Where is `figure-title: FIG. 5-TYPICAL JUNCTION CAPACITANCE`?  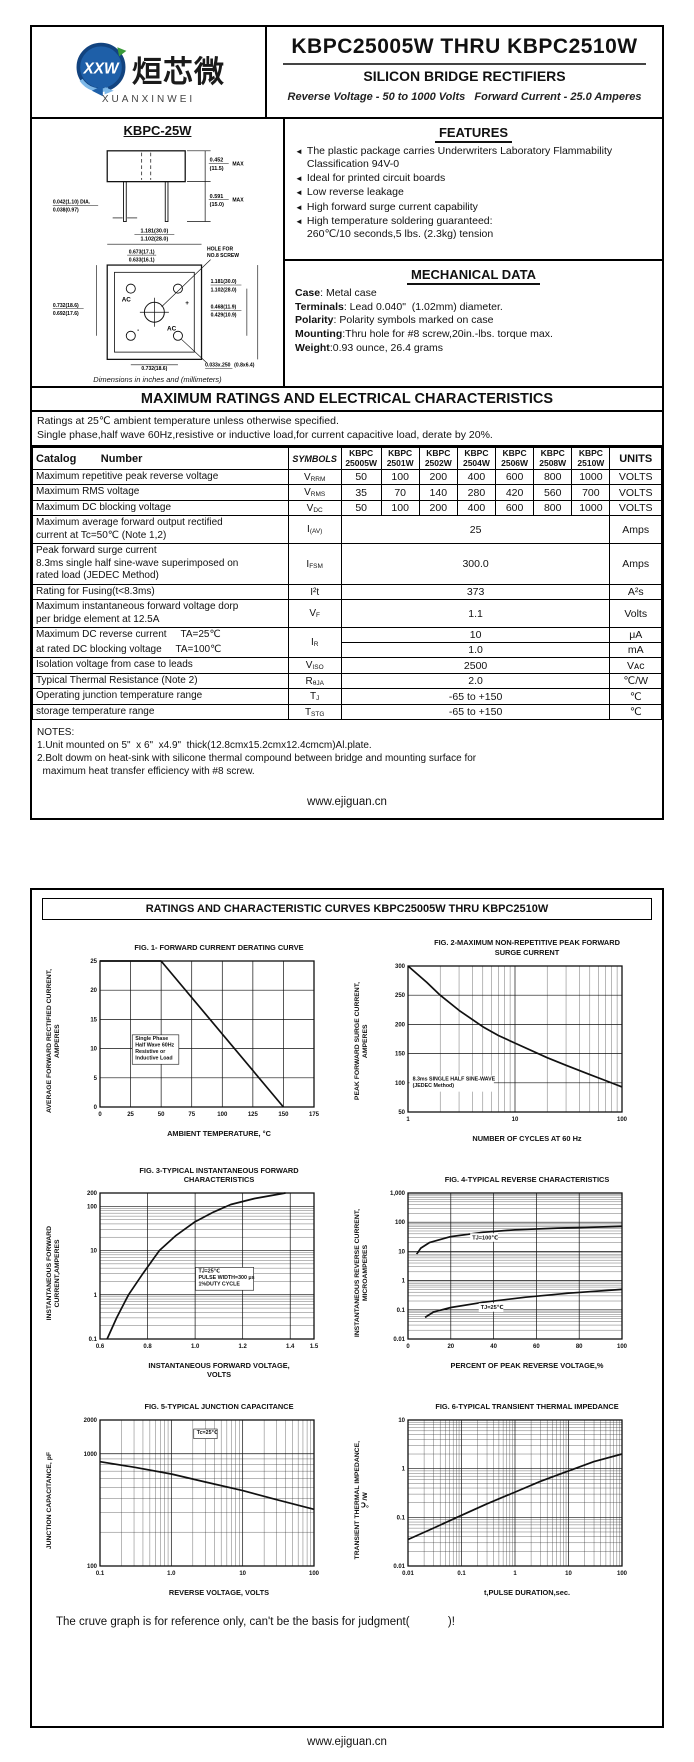
figure-title: FIG. 5-TYPICAL JUNCTION CAPACITANCE is located at coordinates (219, 1407).